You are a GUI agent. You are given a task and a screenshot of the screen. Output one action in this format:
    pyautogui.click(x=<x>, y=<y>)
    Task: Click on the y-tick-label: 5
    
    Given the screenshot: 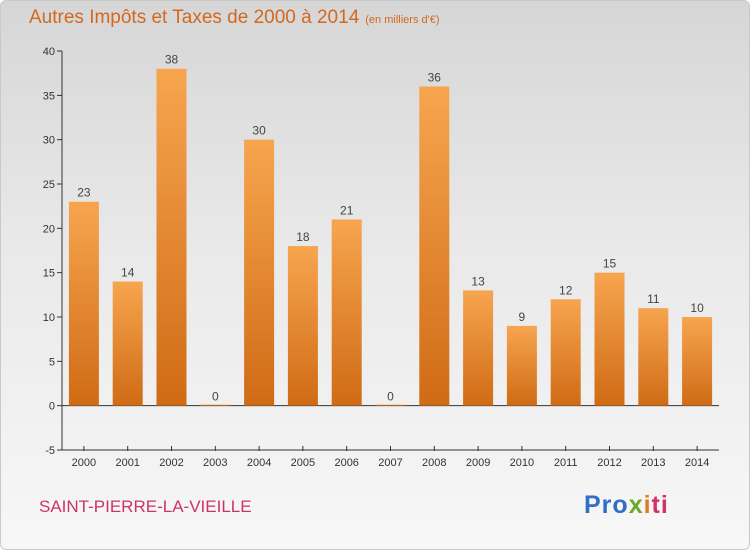 What is the action you would take?
    pyautogui.click(x=52, y=362)
    